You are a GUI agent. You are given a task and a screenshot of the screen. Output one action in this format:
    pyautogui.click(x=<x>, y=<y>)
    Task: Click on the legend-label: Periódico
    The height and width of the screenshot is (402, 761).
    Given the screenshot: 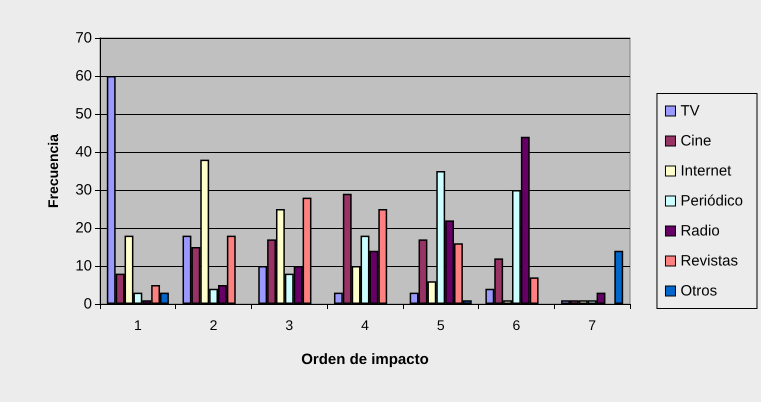 What is the action you would take?
    pyautogui.click(x=712, y=201)
    